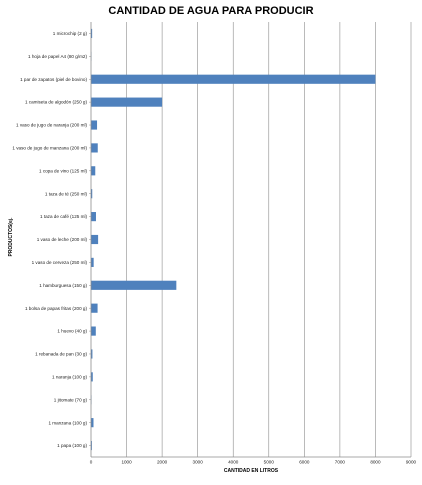  I want to click on x-tick-label: 5000, so click(269, 462).